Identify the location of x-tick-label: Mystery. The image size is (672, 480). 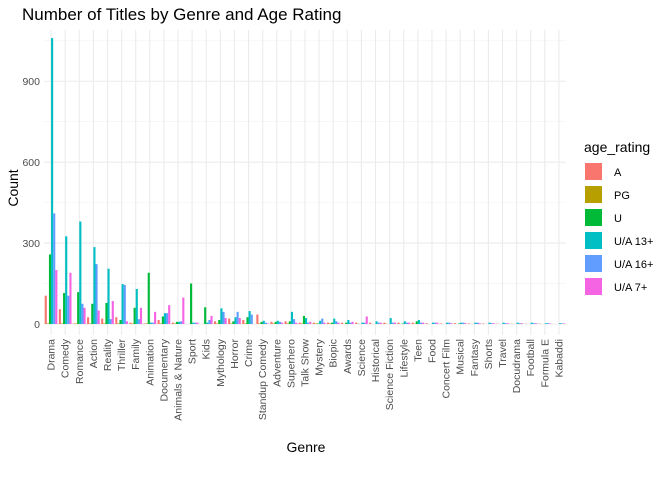
(320, 357).